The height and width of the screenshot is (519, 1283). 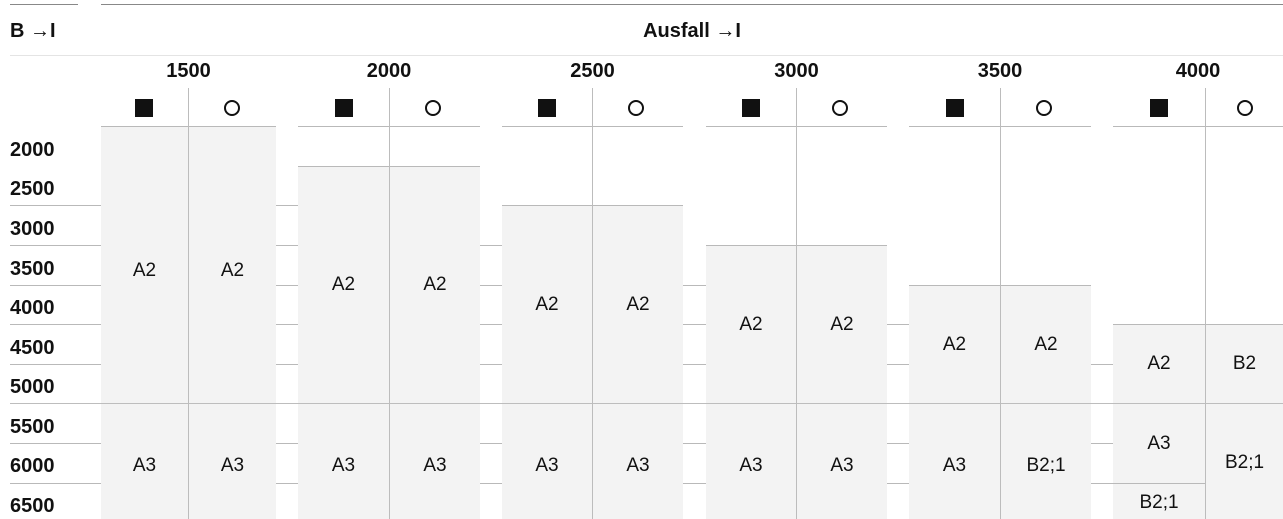 I want to click on header-title: Ausfall →I, so click(x=692, y=31).